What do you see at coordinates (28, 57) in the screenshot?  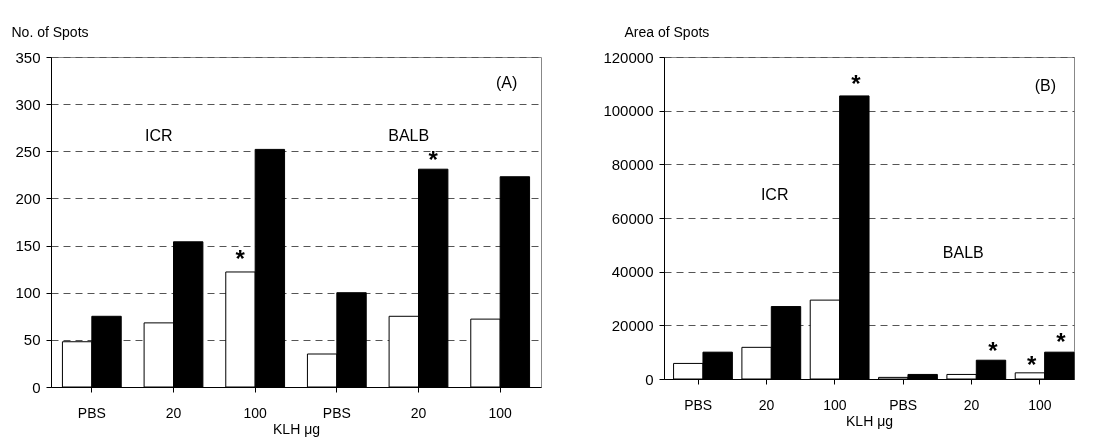 I see `y-tick-label: 350` at bounding box center [28, 57].